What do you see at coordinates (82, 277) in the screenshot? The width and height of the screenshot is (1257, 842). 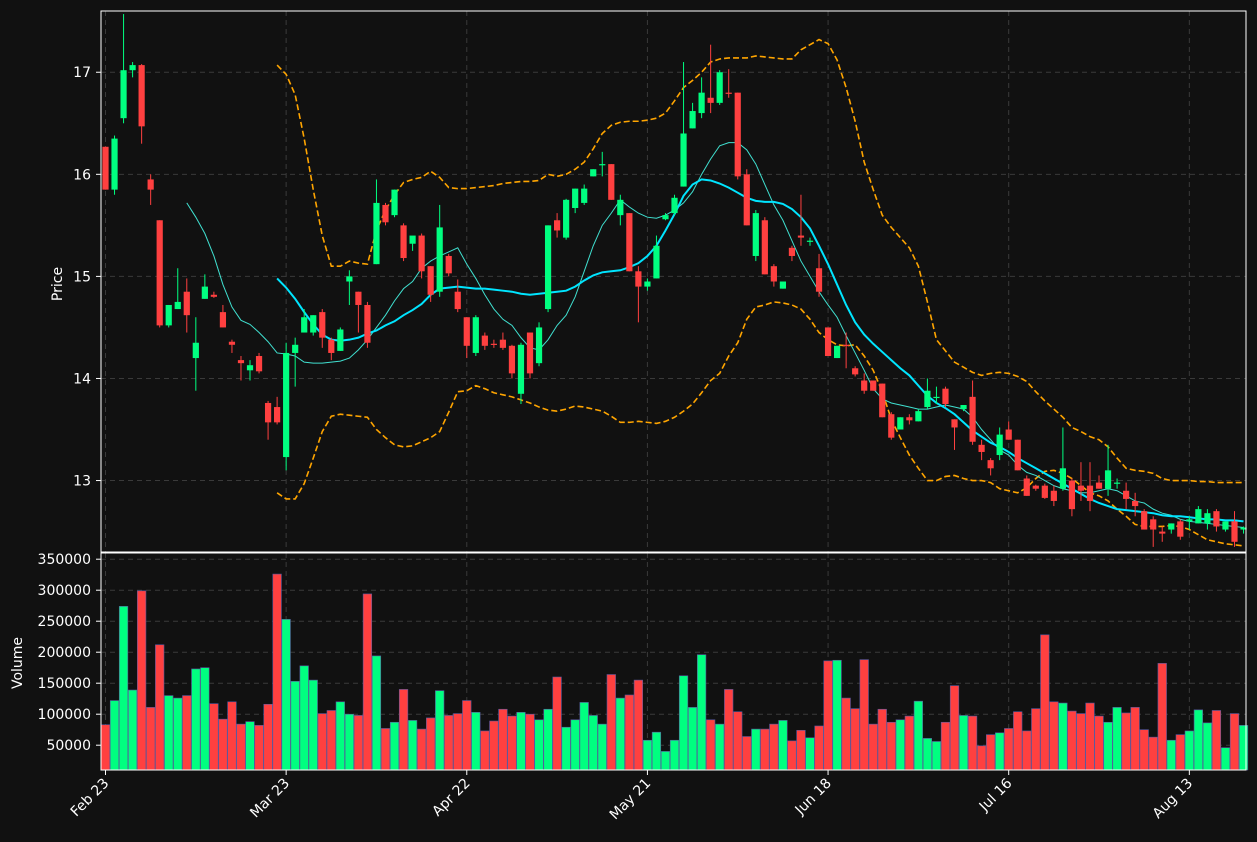 I see `price-tick-label: 15` at bounding box center [82, 277].